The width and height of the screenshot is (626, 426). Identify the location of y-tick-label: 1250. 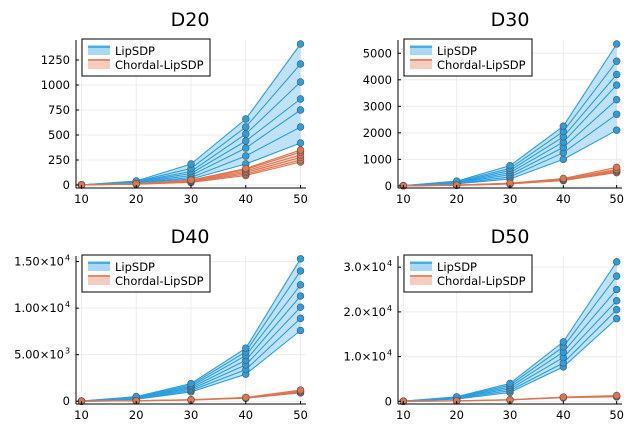
(55, 60).